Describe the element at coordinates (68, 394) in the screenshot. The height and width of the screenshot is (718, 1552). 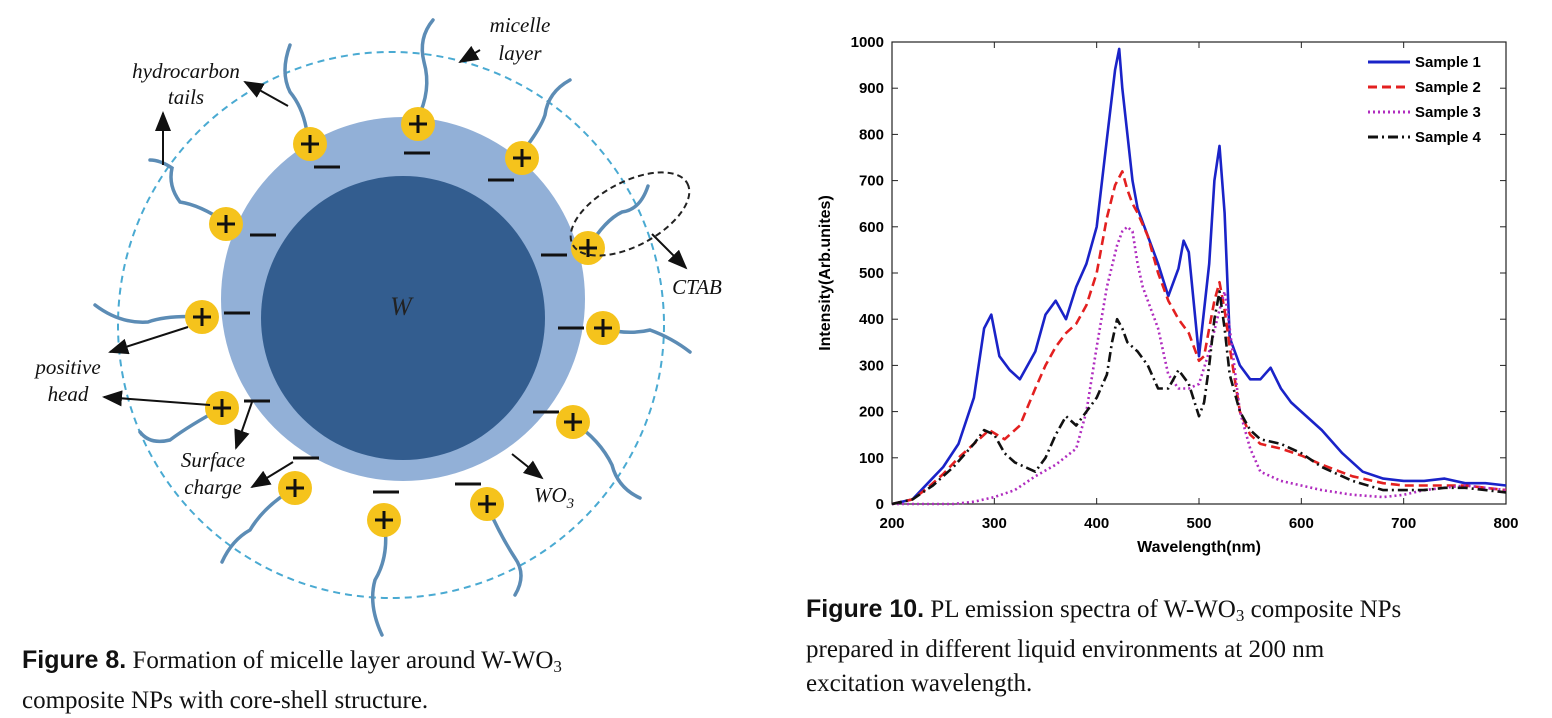
I see `positive-label-line2: head` at that location.